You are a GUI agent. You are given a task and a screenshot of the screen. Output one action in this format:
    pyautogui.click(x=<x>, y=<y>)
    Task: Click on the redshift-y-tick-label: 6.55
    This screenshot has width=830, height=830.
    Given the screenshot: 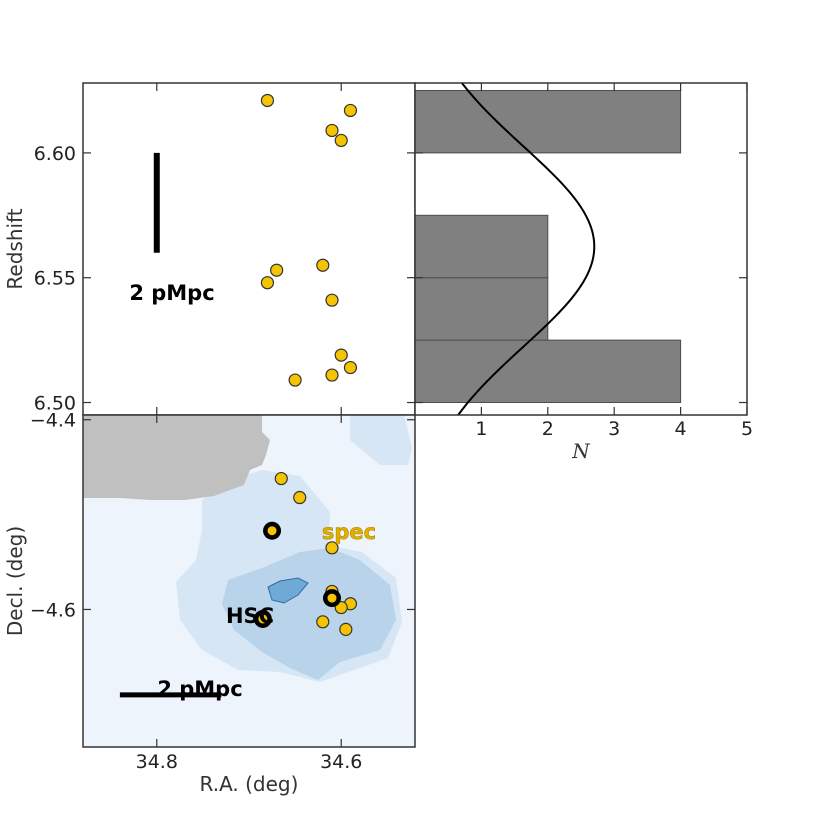 What is the action you would take?
    pyautogui.click(x=55, y=279)
    